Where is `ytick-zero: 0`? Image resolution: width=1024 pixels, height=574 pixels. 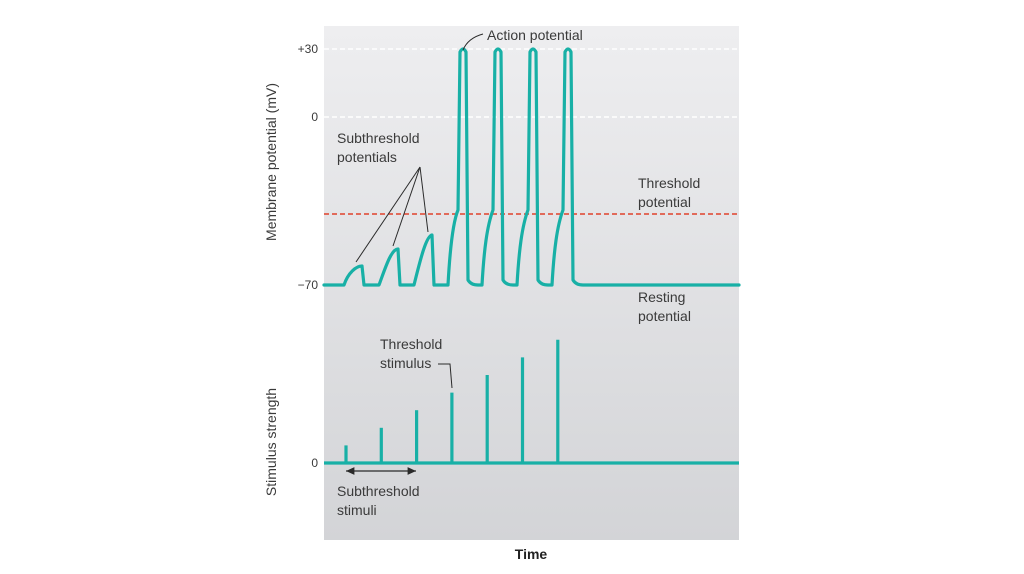
ytick-zero: 0 is located at coordinates (314, 117).